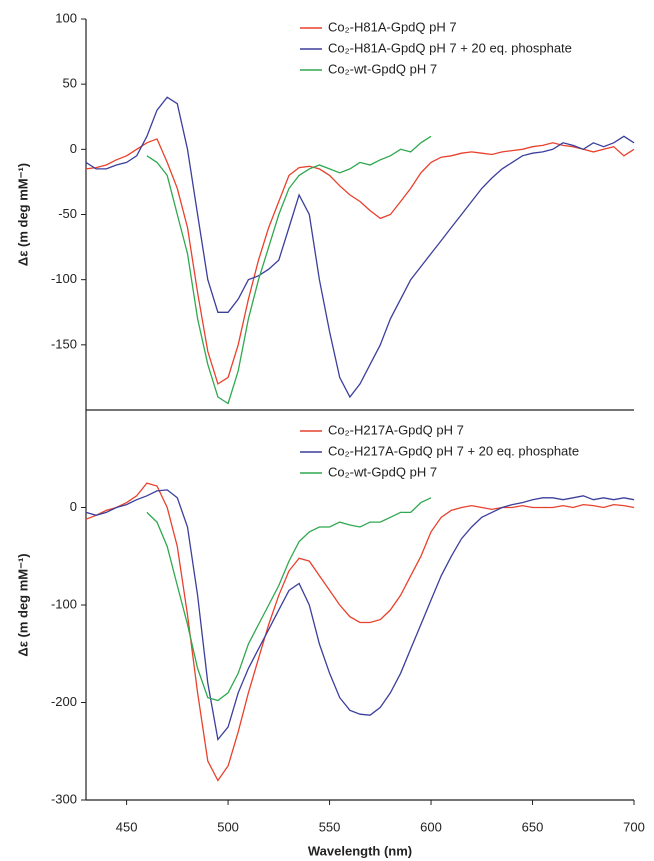 This screenshot has height=861, width=654. What do you see at coordinates (70, 83) in the screenshot?
I see `y-tick-label: 50` at bounding box center [70, 83].